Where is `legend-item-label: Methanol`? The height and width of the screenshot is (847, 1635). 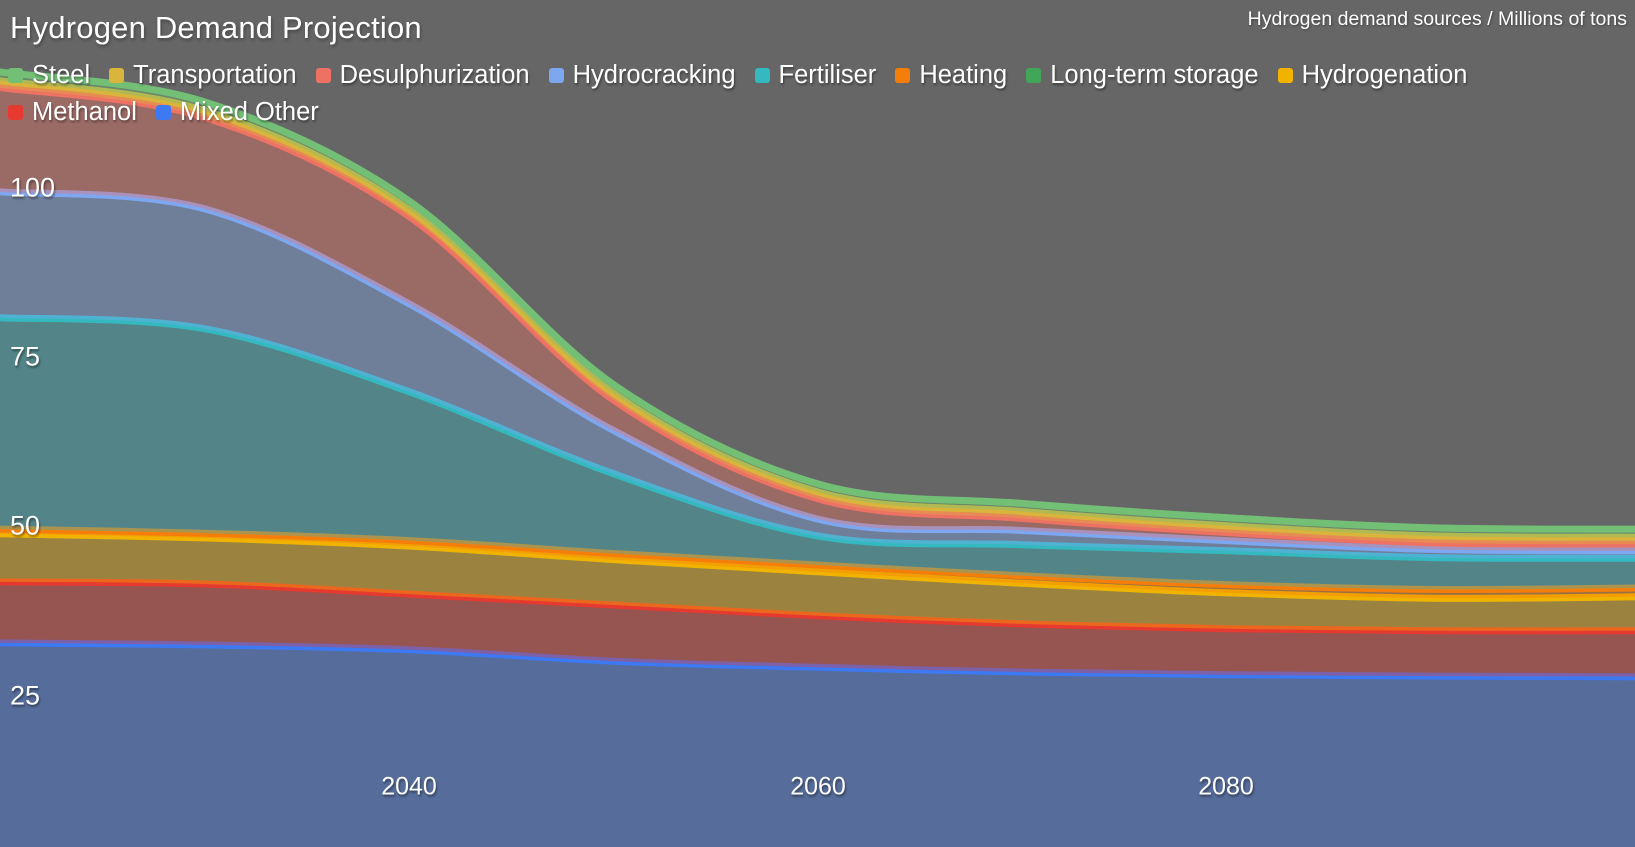 legend-item-label: Methanol is located at coordinates (84, 112).